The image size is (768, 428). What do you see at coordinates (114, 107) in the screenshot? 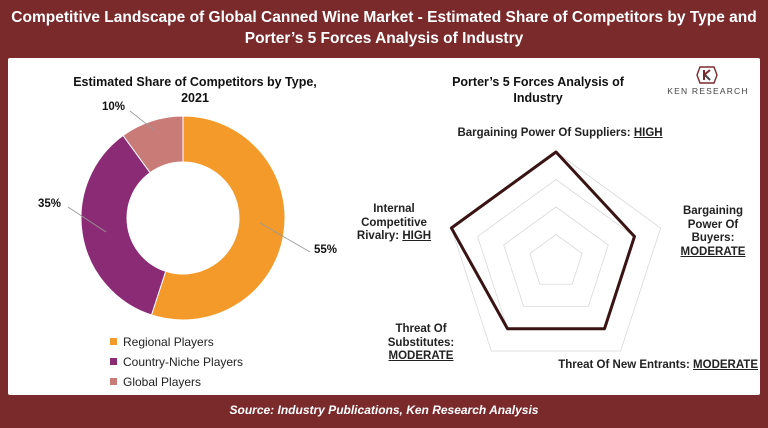
I see `pie-label-global: 10%` at bounding box center [114, 107].